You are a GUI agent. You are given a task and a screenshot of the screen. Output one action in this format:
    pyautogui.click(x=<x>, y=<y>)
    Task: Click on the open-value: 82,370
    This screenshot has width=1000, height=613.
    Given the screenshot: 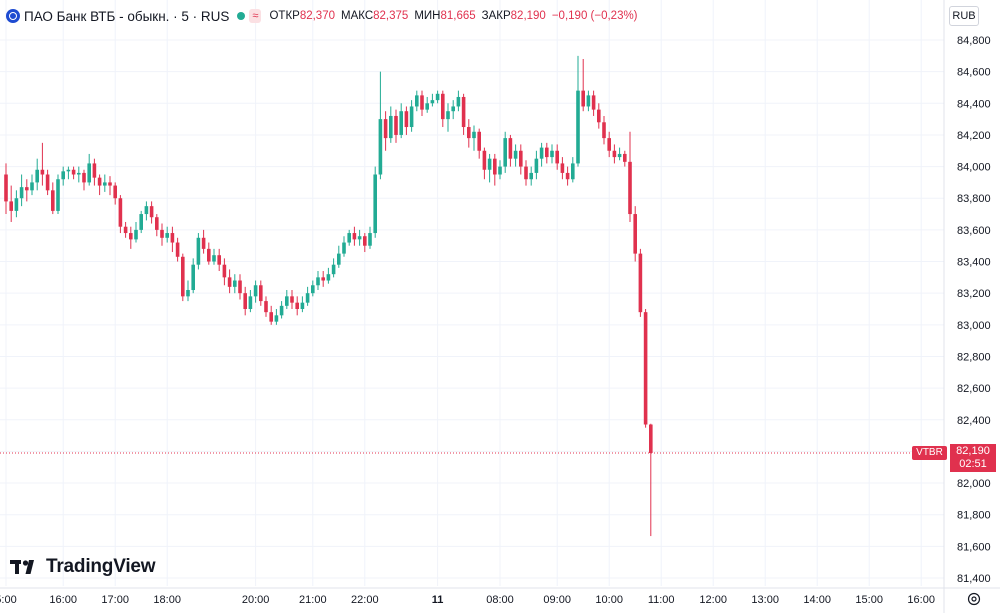 What is the action you would take?
    pyautogui.click(x=317, y=16)
    